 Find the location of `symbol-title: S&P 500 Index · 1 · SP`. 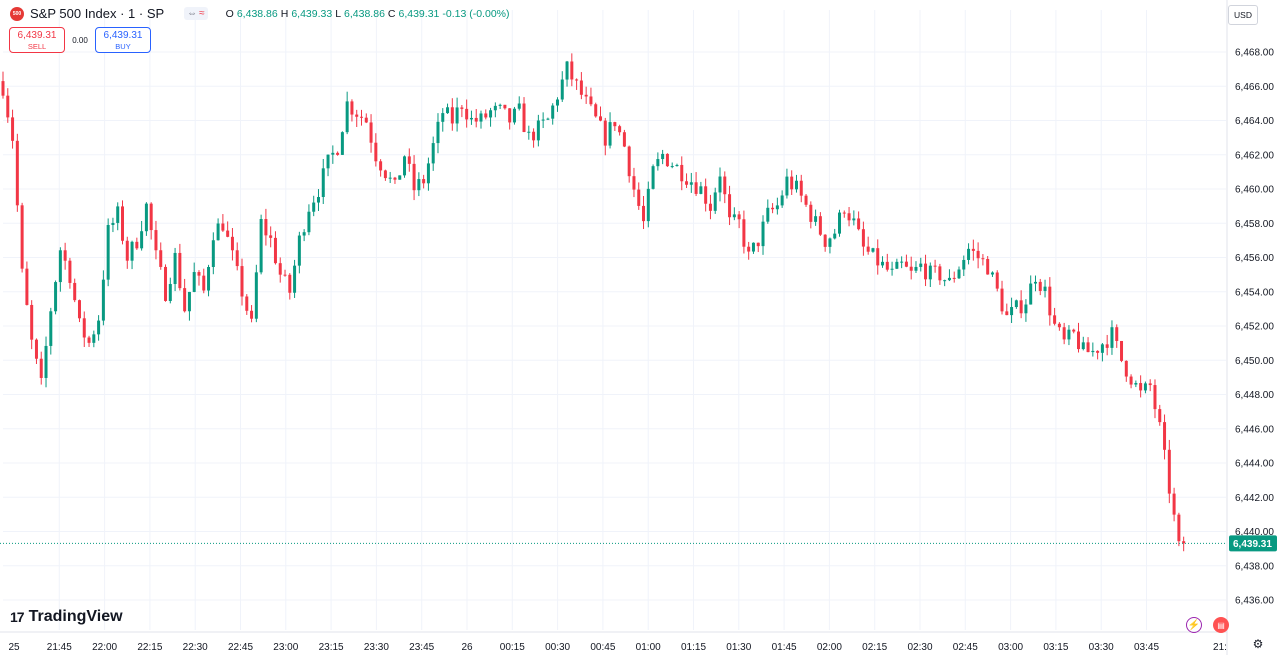

symbol-title: S&P 500 Index · 1 · SP is located at coordinates (97, 13).